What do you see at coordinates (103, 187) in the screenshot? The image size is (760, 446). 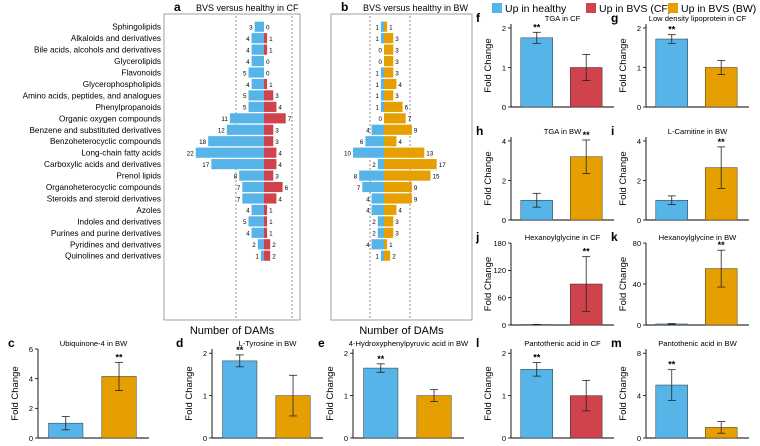 I see `category-label: Organoheterocyclic compounds` at bounding box center [103, 187].